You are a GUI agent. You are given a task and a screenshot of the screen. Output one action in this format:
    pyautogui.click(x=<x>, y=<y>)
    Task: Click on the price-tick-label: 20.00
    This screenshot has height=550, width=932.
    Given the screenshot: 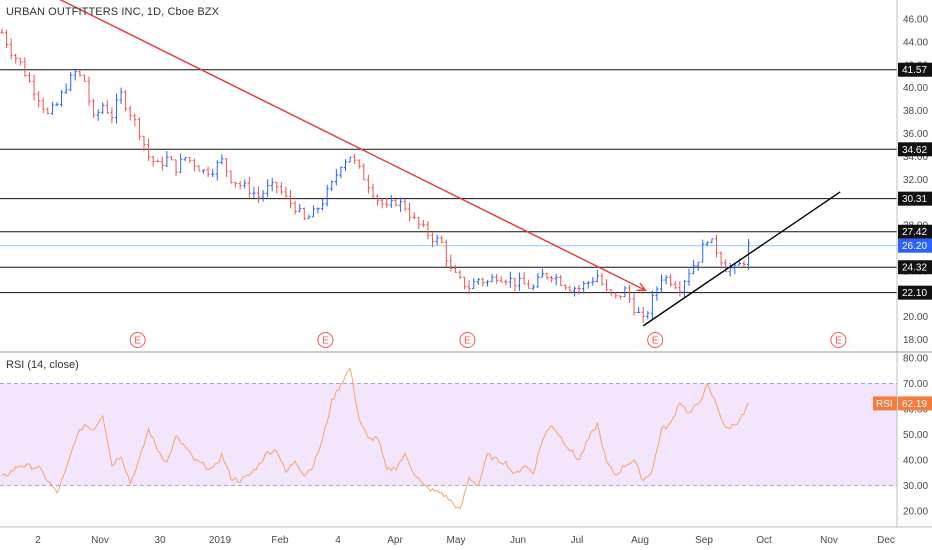 What is the action you would take?
    pyautogui.click(x=915, y=317)
    